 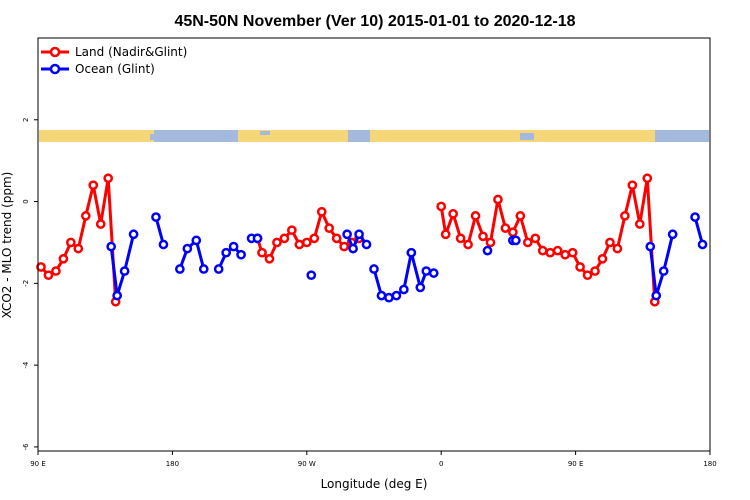 I want to click on series-line-land, so click(x=548, y=239).